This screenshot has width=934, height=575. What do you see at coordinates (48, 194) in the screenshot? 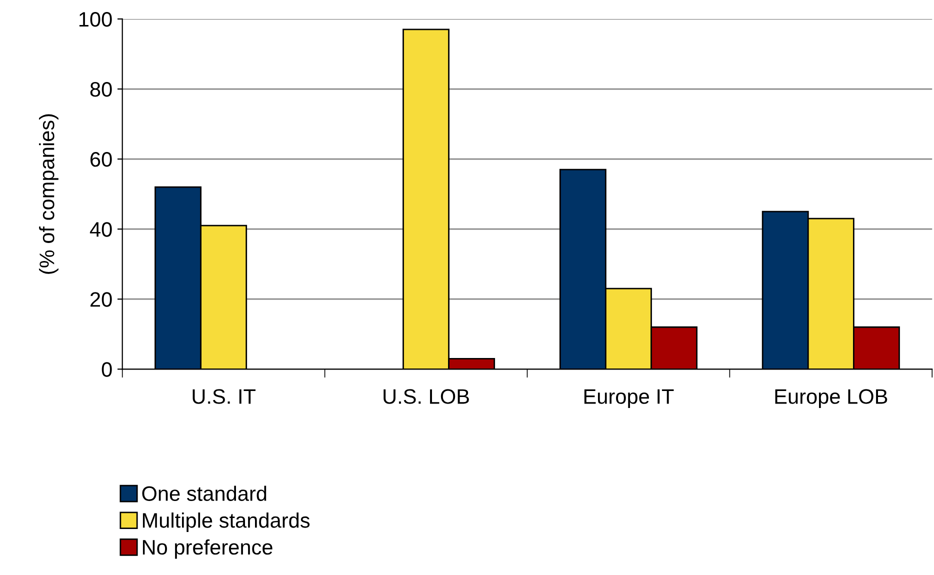
I see `y-axis-title: (% of companies)` at bounding box center [48, 194].